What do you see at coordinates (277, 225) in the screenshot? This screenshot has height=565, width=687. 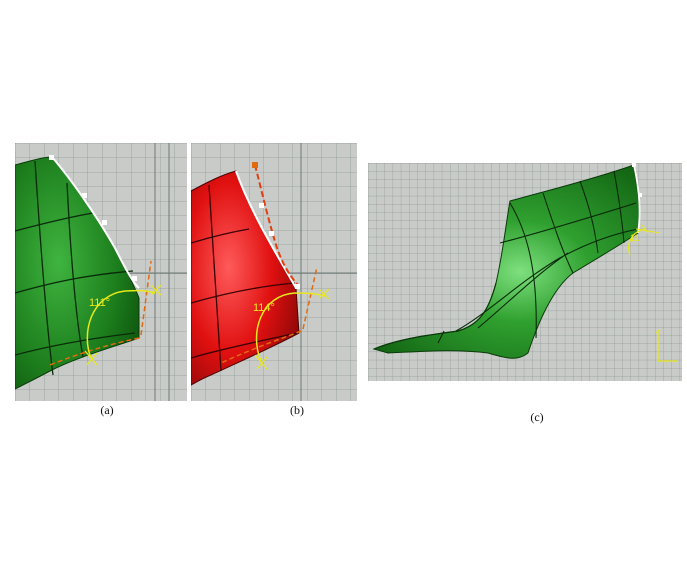 I see `control-curve` at bounding box center [277, 225].